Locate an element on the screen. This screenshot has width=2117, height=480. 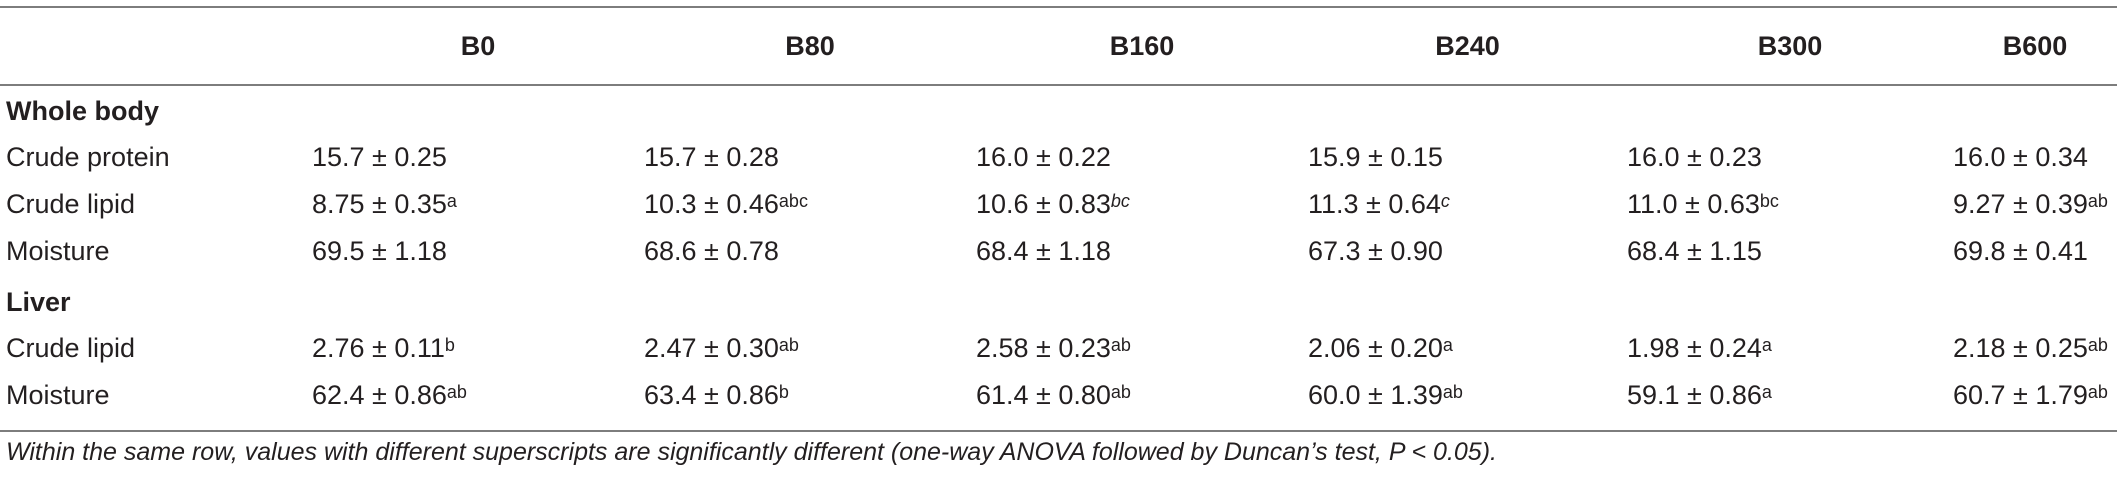
table-cell: 1.98 ± 0.24a is located at coordinates (1790, 348).